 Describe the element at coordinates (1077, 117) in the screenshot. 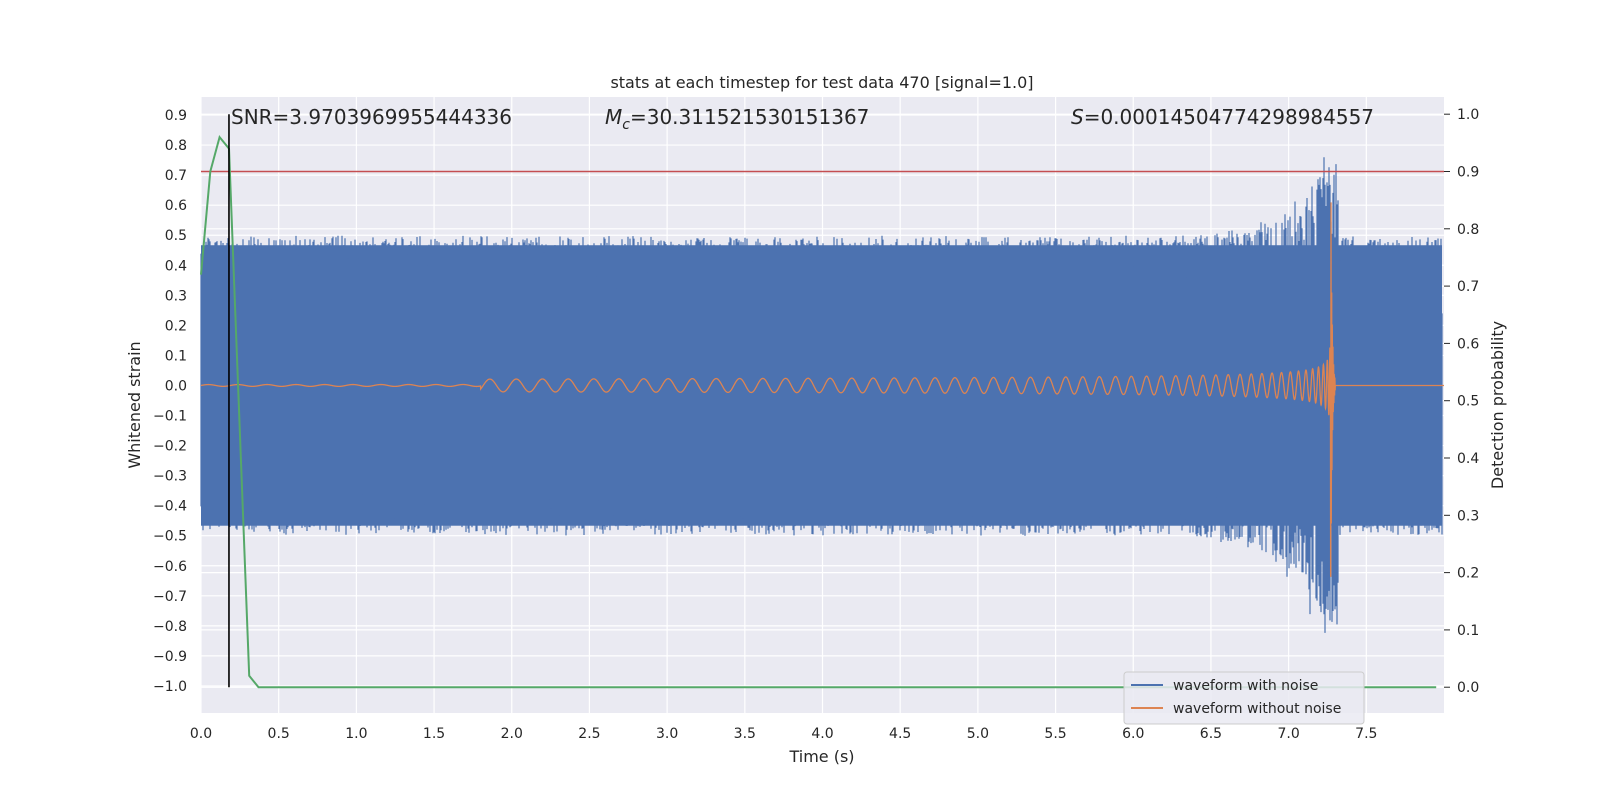

I see `s-symbol: S` at that location.